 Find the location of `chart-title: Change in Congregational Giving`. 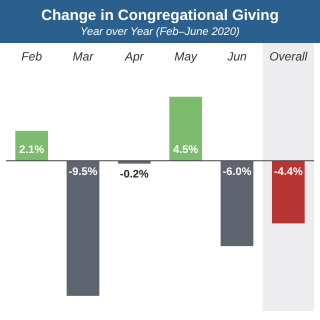

chart-title: Change in Congregational Giving is located at coordinates (160, 15).